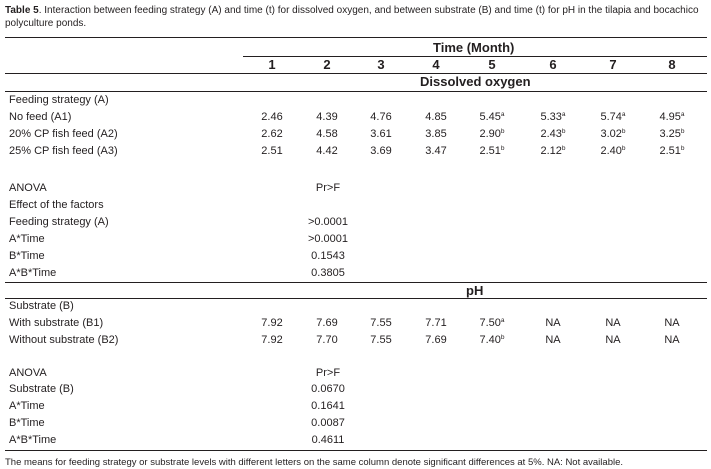 The image size is (711, 469). What do you see at coordinates (492, 323) in the screenshot?
I see `ph-value-cell: 7.50a` at bounding box center [492, 323].